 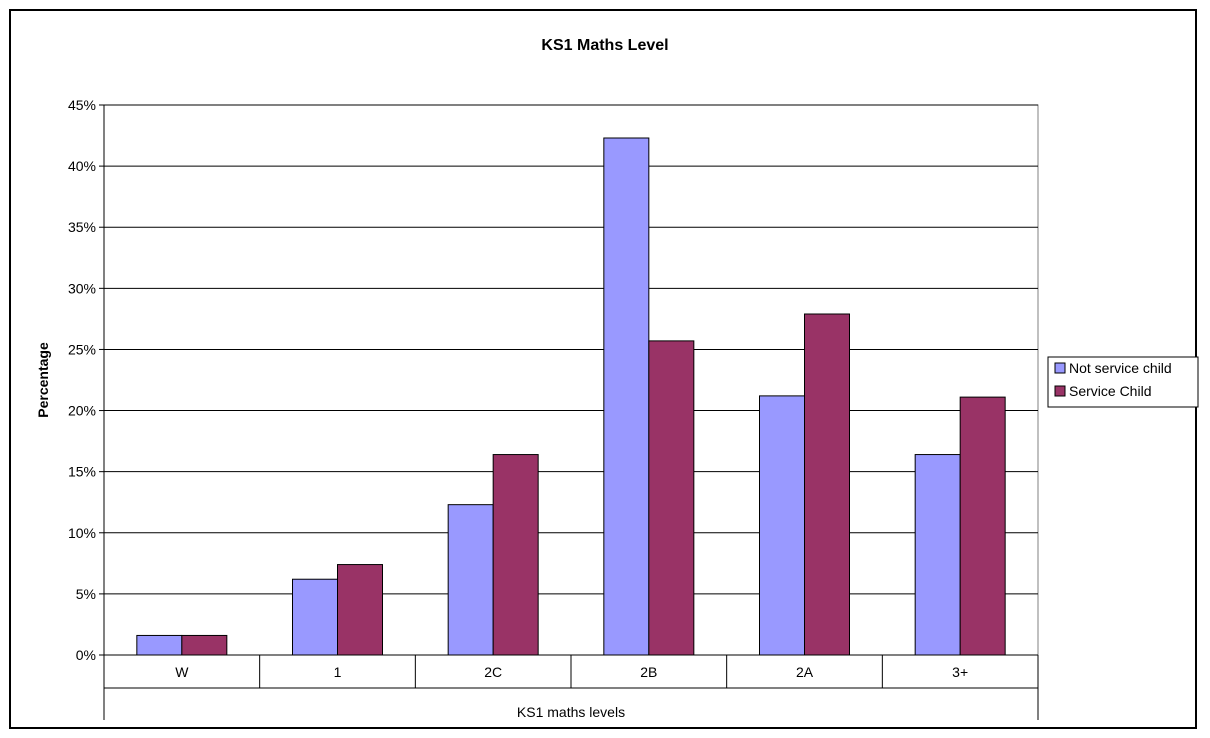 I want to click on x-axis-label: KS1 maths levels, so click(x=571, y=712).